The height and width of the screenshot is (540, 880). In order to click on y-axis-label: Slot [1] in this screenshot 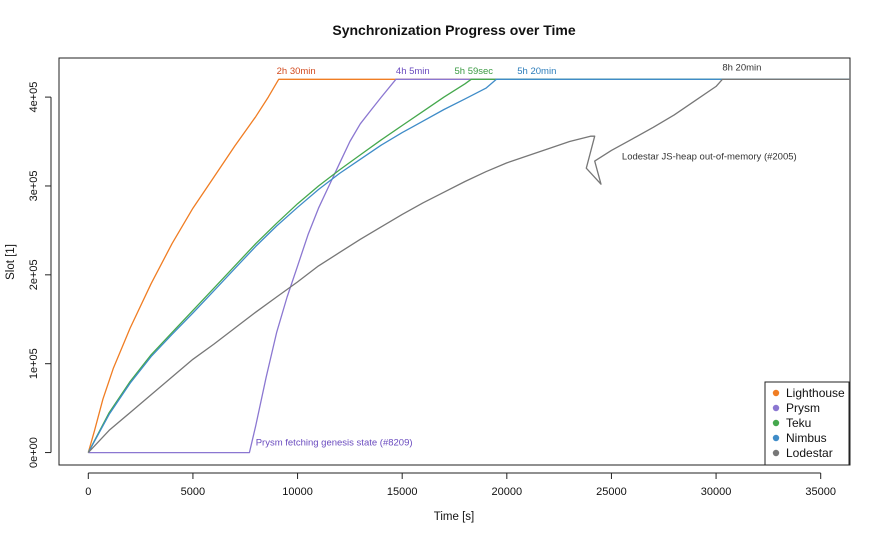, I will do `click(11, 262)`.